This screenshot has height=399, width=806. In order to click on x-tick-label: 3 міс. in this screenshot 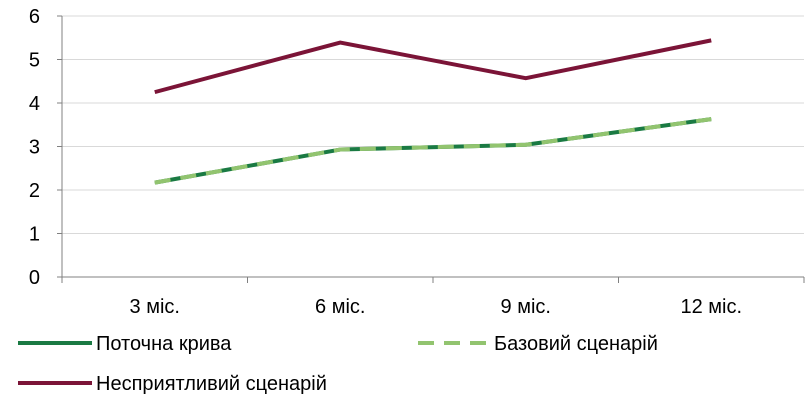, I will do `click(155, 307)`.